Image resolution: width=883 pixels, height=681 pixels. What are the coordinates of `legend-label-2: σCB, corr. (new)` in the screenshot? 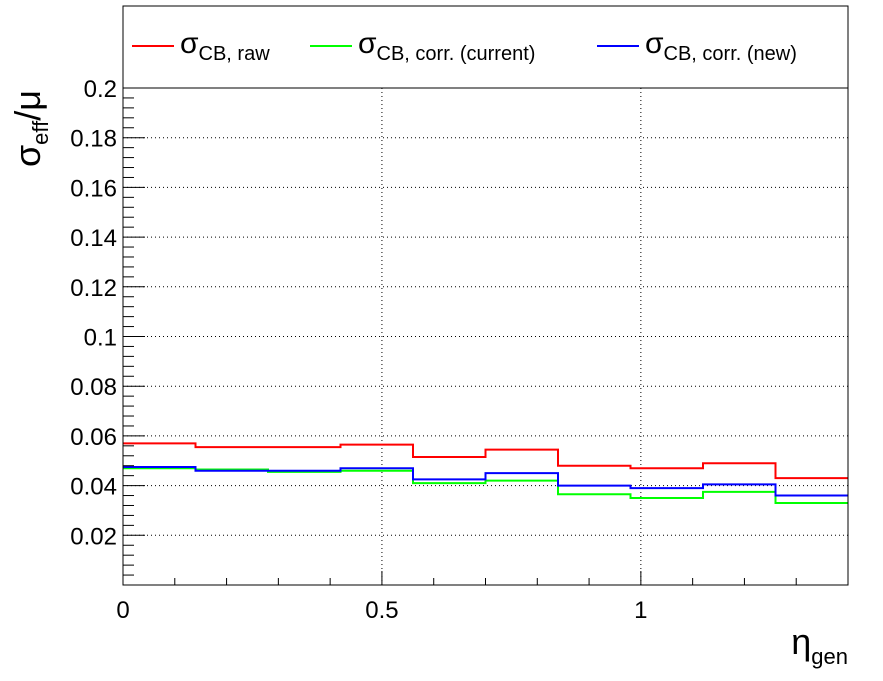 It's located at (721, 46).